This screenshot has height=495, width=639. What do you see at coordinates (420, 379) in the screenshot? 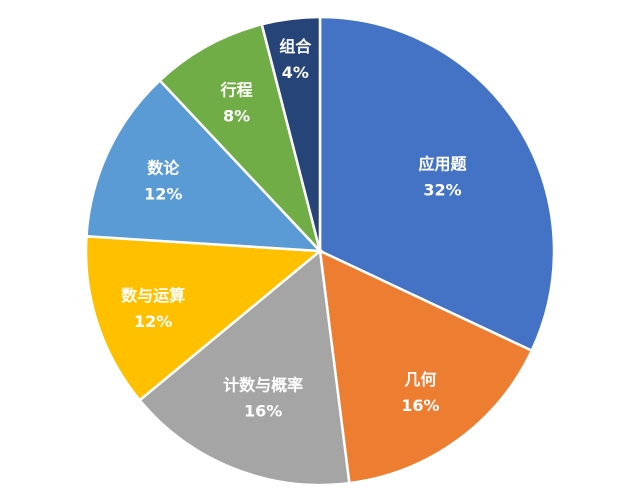
I see `slice-label: 几何` at bounding box center [420, 379].